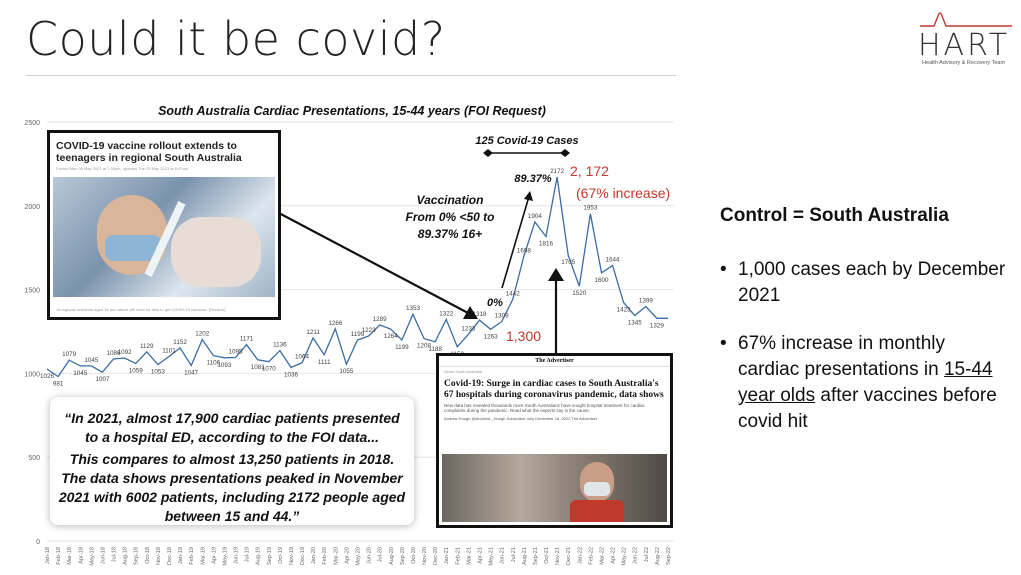  I want to click on x-tick-label: Nov-20, so click(425, 556).